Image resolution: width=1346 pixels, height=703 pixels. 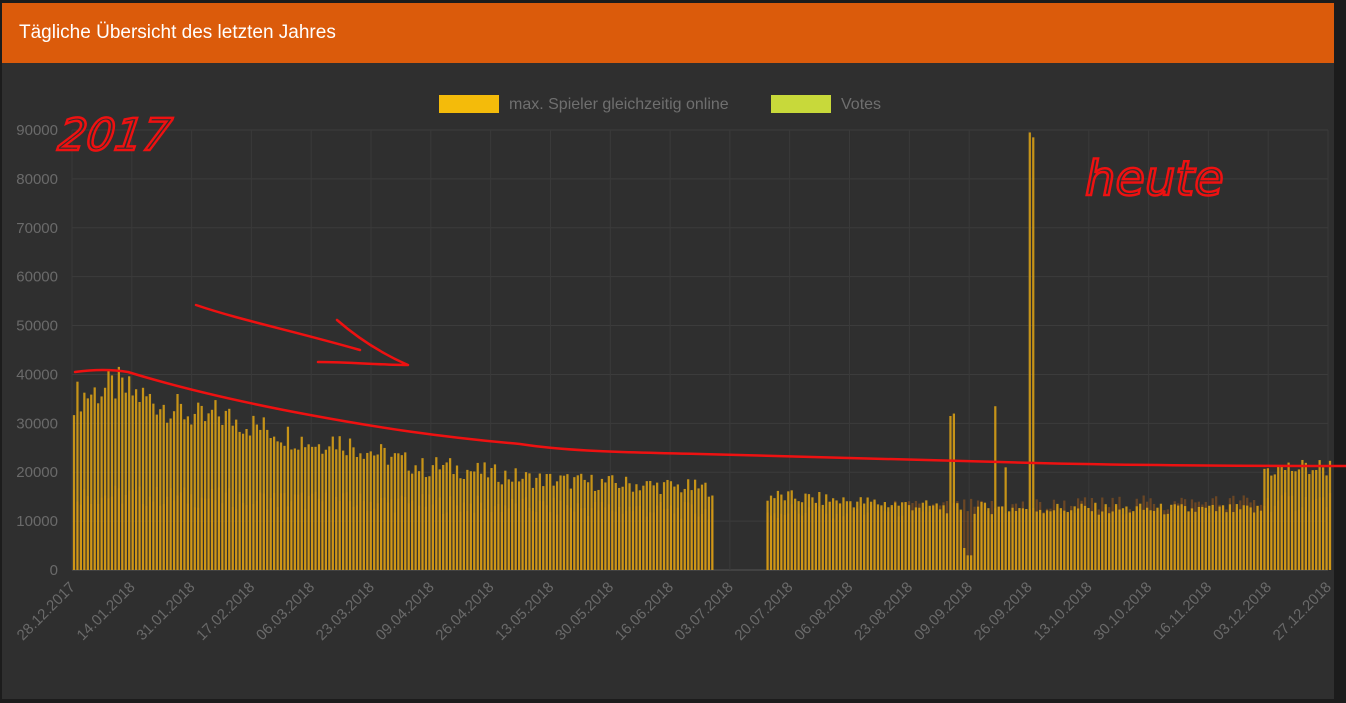 I want to click on x-tick-label: 09.04.2018, so click(x=405, y=611).